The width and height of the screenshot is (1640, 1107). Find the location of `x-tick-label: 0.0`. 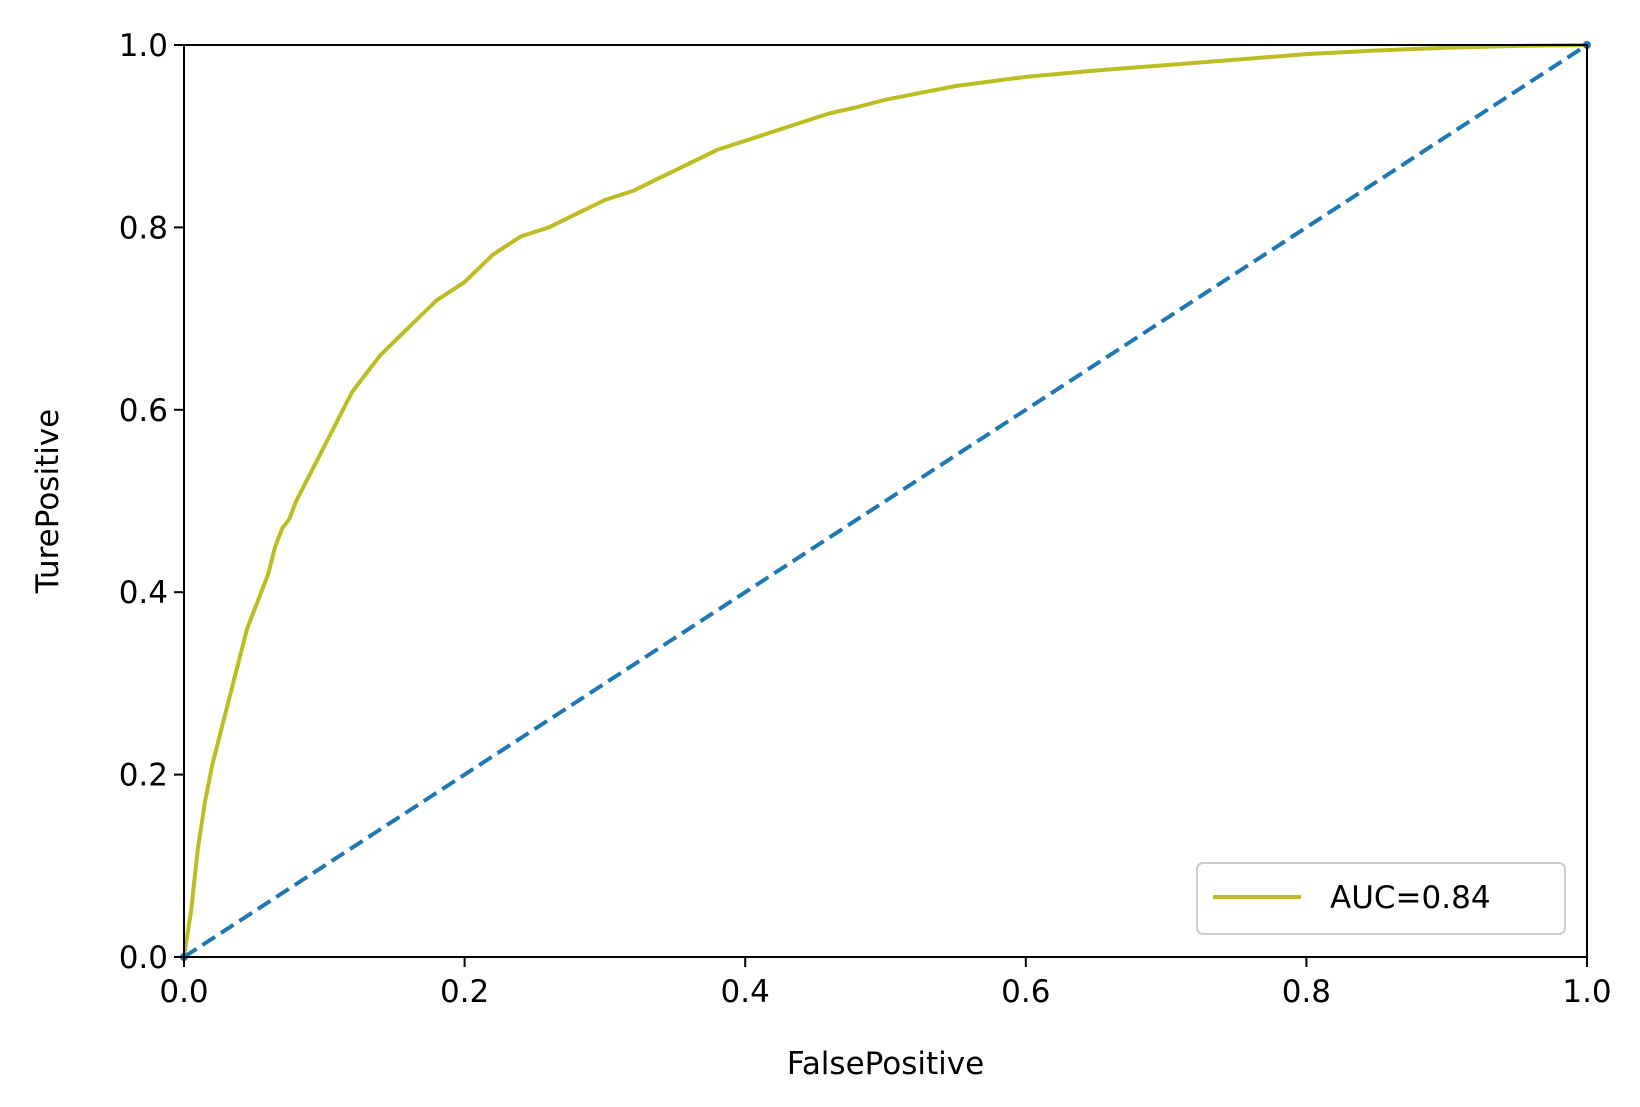

x-tick-label: 0.0 is located at coordinates (183, 992).